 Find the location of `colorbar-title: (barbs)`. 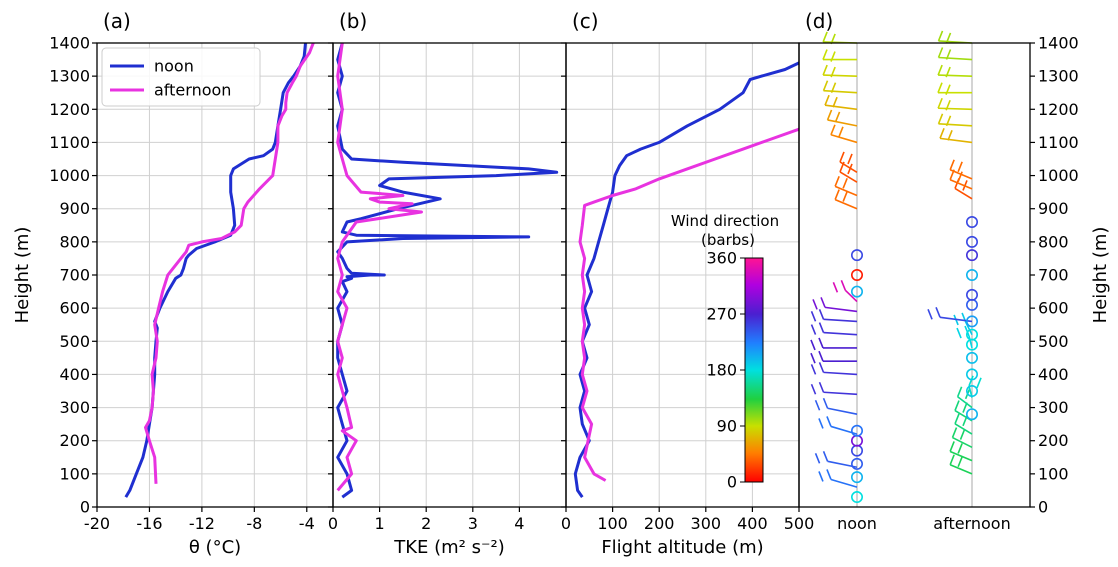

colorbar-title: (barbs) is located at coordinates (728, 240).